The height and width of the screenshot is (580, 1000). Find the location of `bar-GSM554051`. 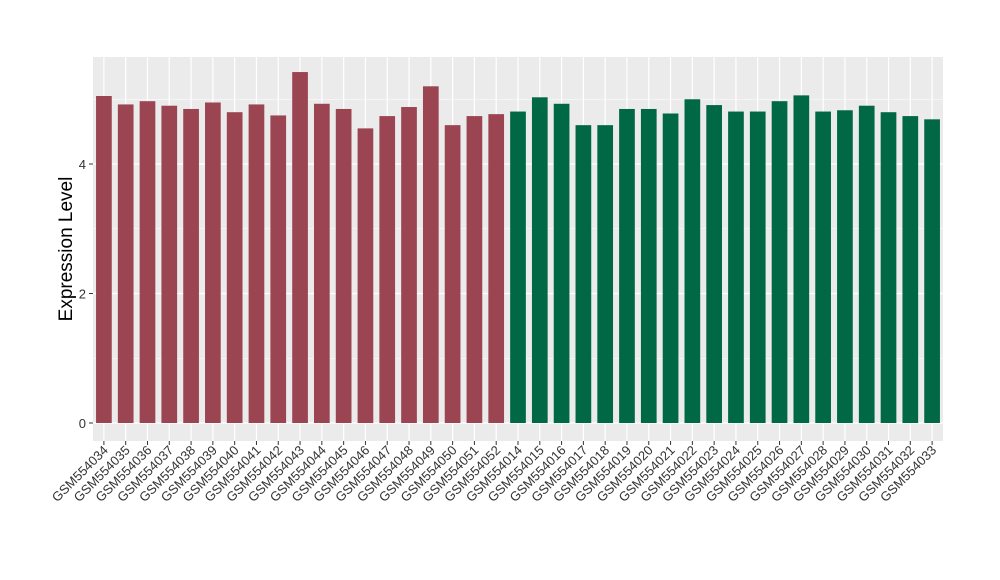

bar-GSM554051 is located at coordinates (474, 270).